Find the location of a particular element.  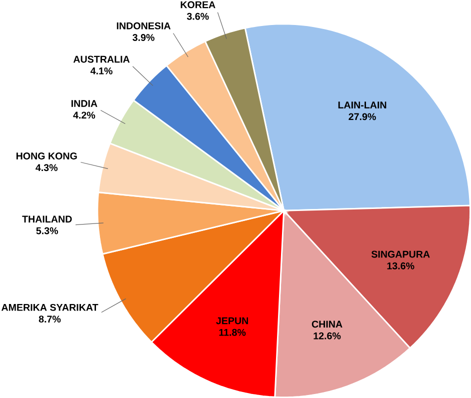

slice-label: LAIN-LAIN is located at coordinates (362, 105).